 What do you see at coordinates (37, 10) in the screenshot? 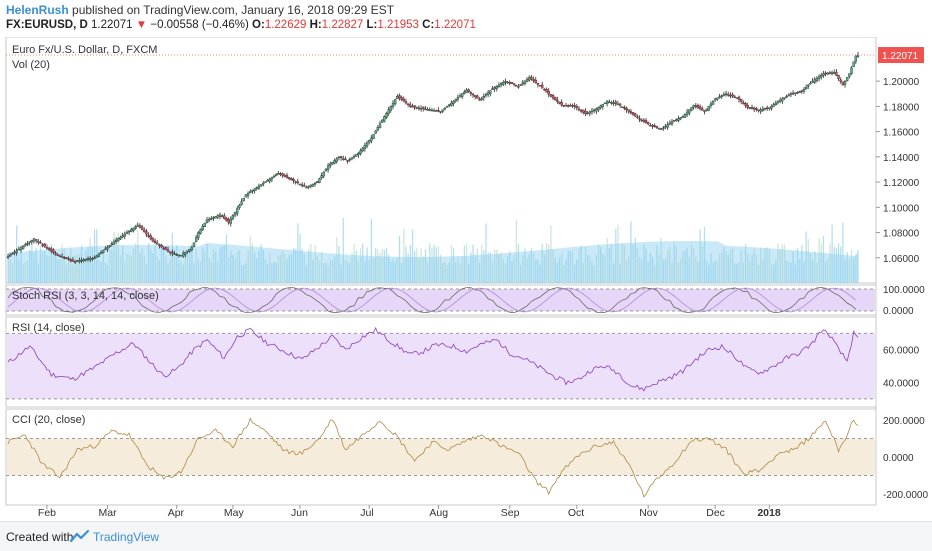
I see `publisher-name: HelenRush` at bounding box center [37, 10].